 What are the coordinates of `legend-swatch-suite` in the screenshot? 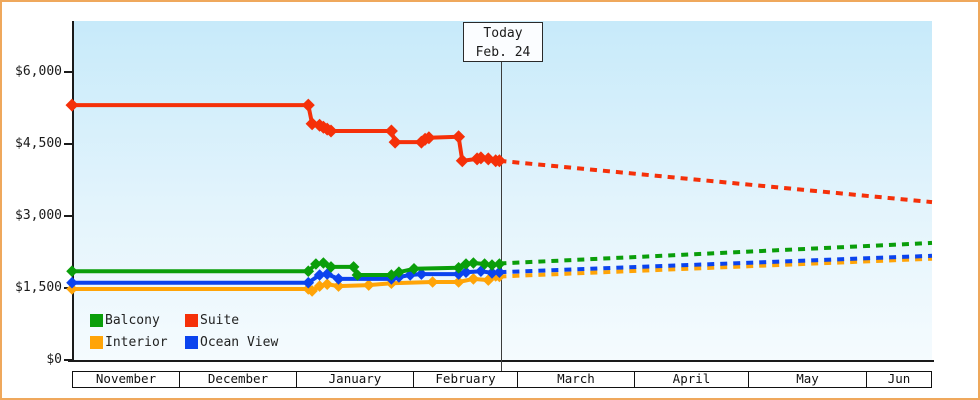 It's located at (191, 320).